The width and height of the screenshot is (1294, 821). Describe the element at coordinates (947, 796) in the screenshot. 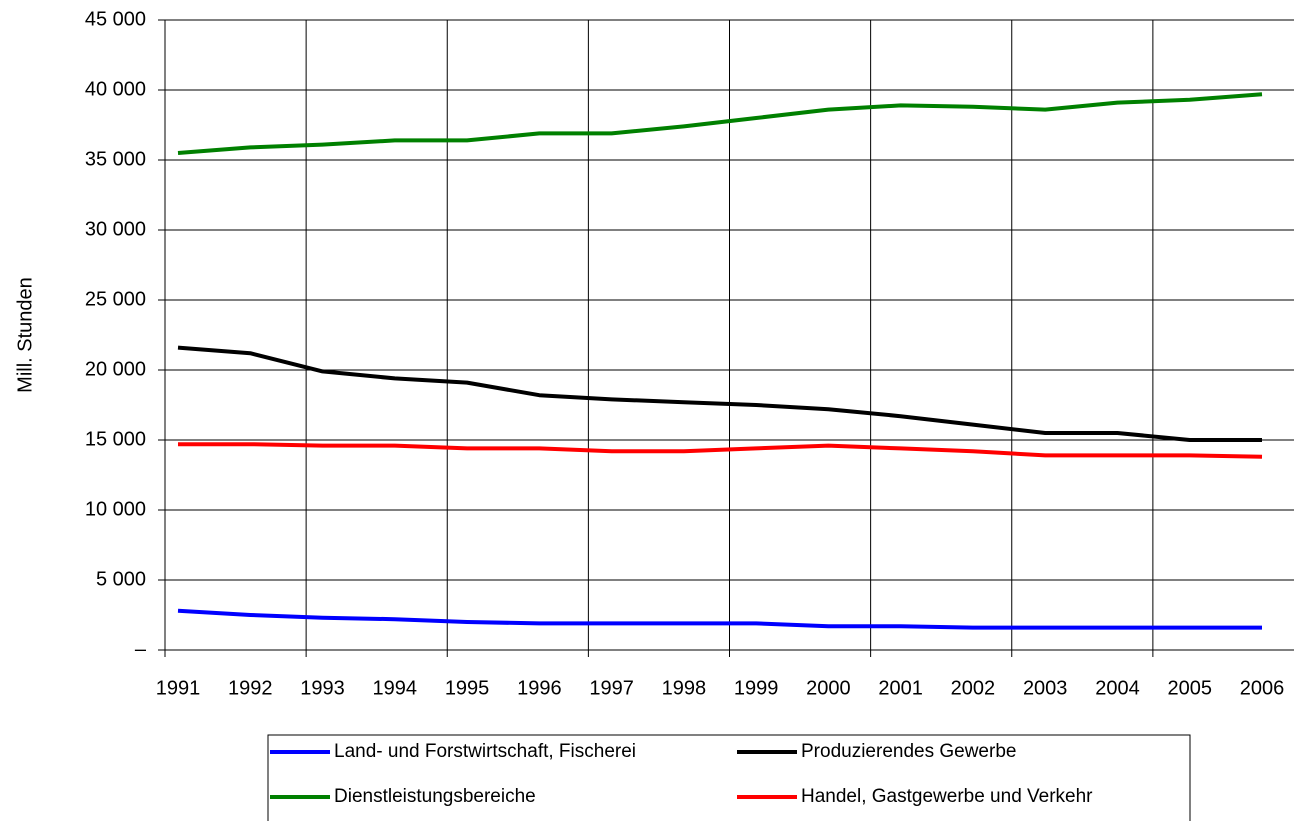

I see `legend-label: Handel, Gastgewerbe und Verkehr` at that location.